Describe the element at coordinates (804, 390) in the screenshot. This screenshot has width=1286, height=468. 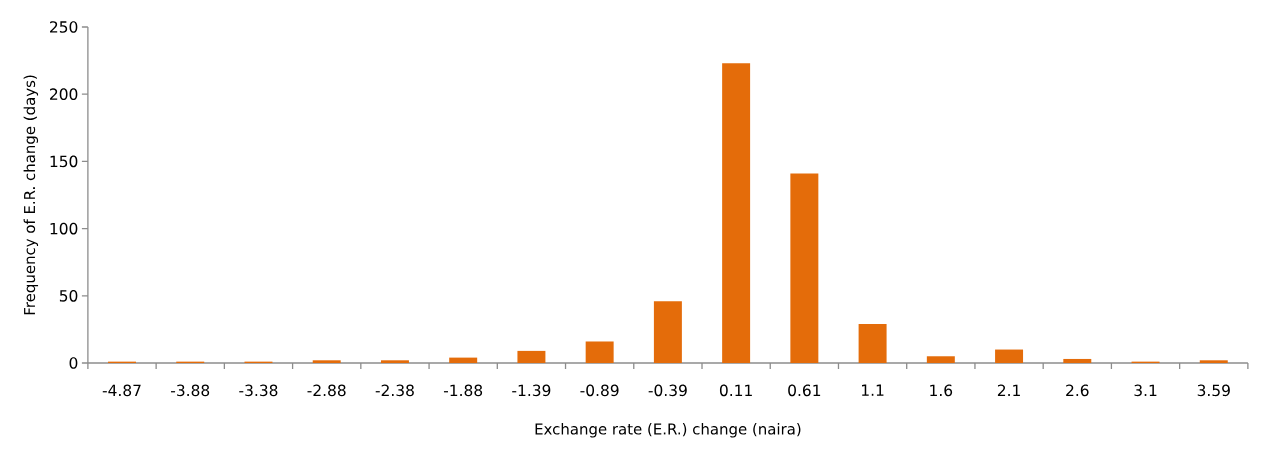
I see `x-tick-label: 0.61` at that location.